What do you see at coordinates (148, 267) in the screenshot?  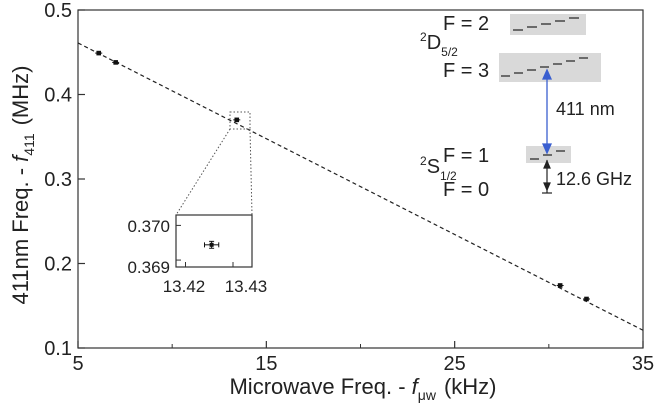 I see `inset-ytick-label: 0.369` at bounding box center [148, 267].